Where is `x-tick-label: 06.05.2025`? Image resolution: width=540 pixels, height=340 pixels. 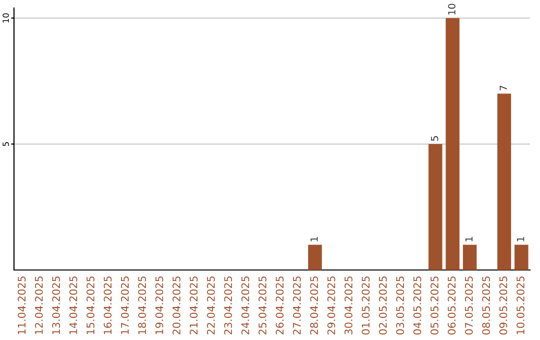
x-tick-label: 06.05.2025 is located at coordinates (452, 305).